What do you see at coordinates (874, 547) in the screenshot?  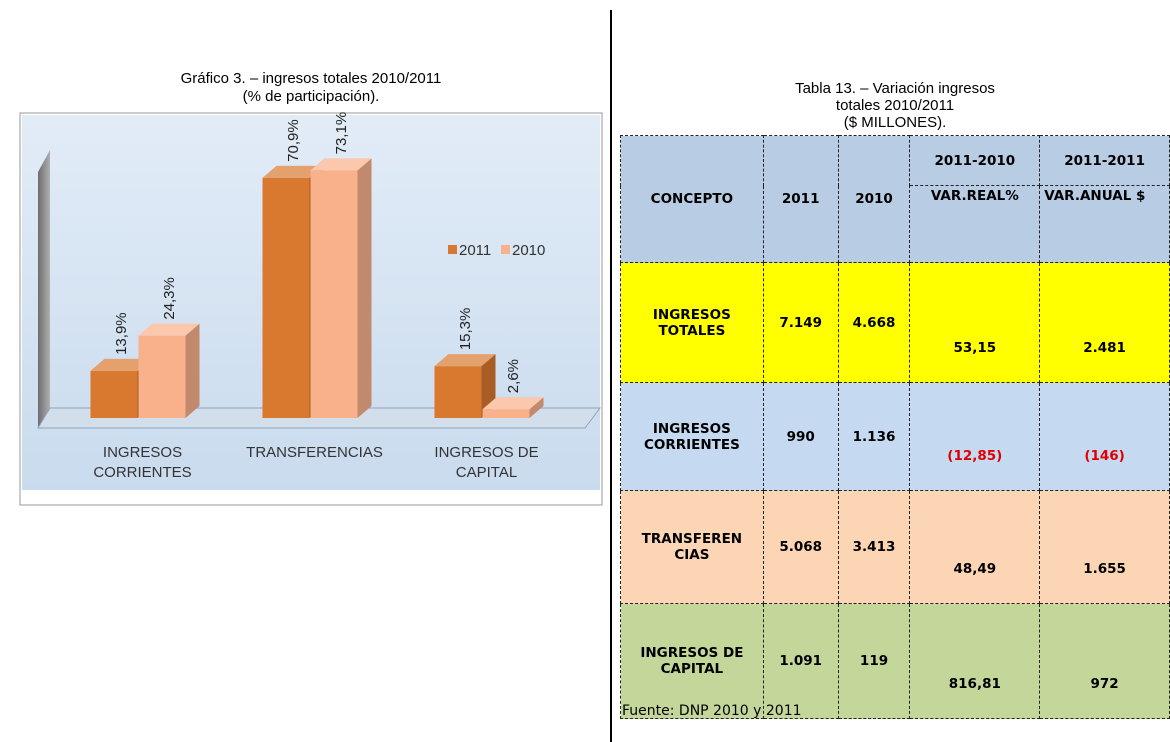 I see `table-cell: 3.413` at bounding box center [874, 547].